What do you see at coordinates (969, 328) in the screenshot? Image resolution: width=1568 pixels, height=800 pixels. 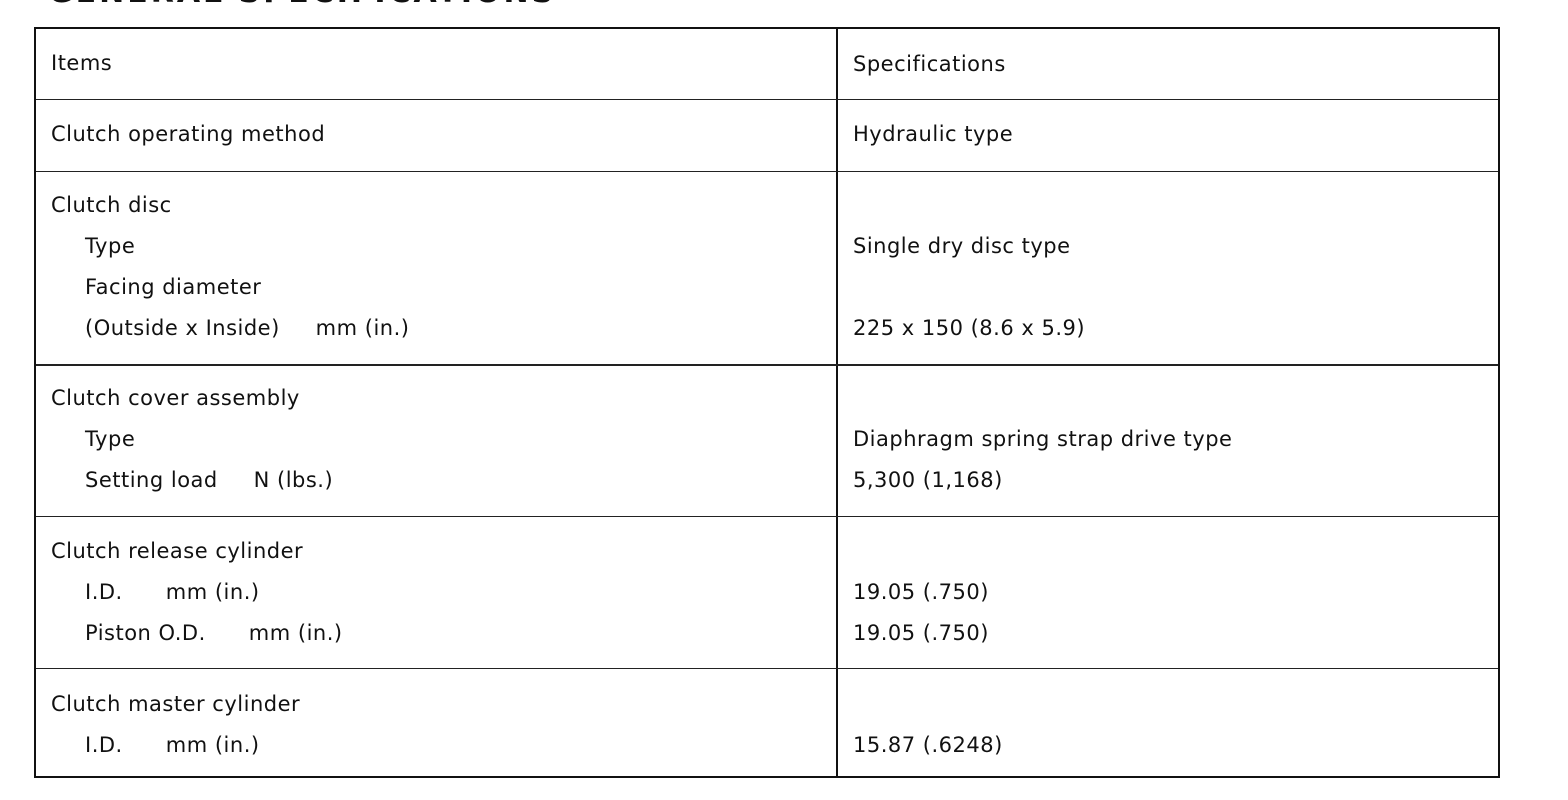 I see `spec-value: 225 x 150 (8.6 x 5.9)` at bounding box center [969, 328].